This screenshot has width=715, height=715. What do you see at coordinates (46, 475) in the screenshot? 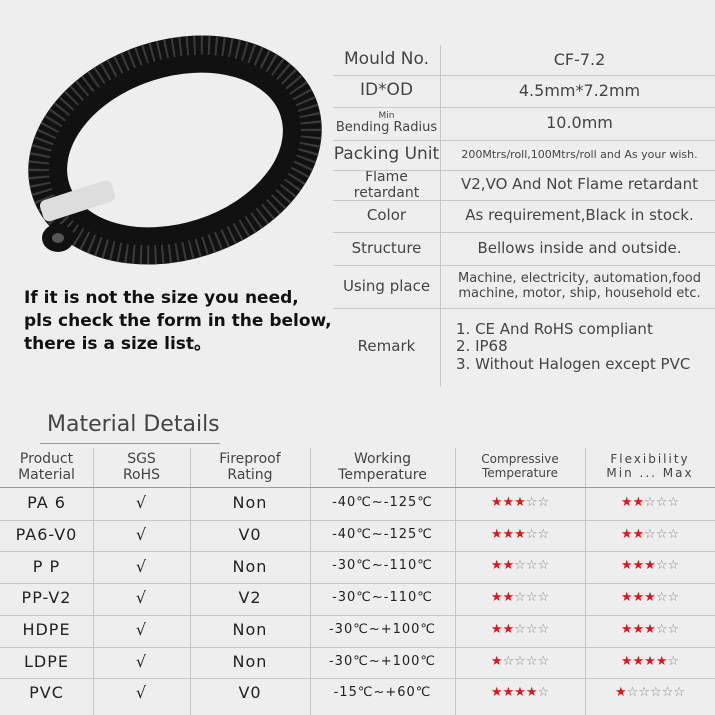
I see `header-line: Material` at bounding box center [46, 475].